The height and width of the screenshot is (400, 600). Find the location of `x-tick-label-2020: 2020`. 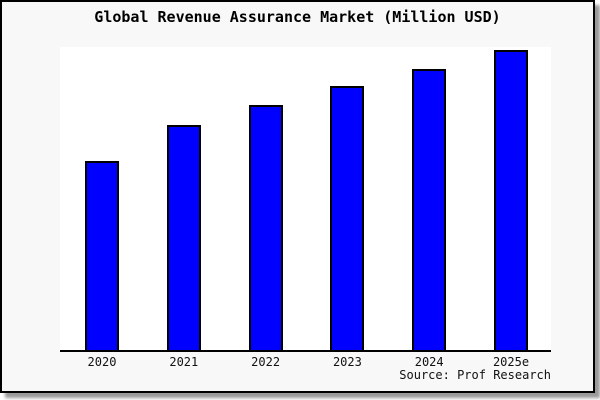

x-tick-label-2020: 2020 is located at coordinates (102, 362).